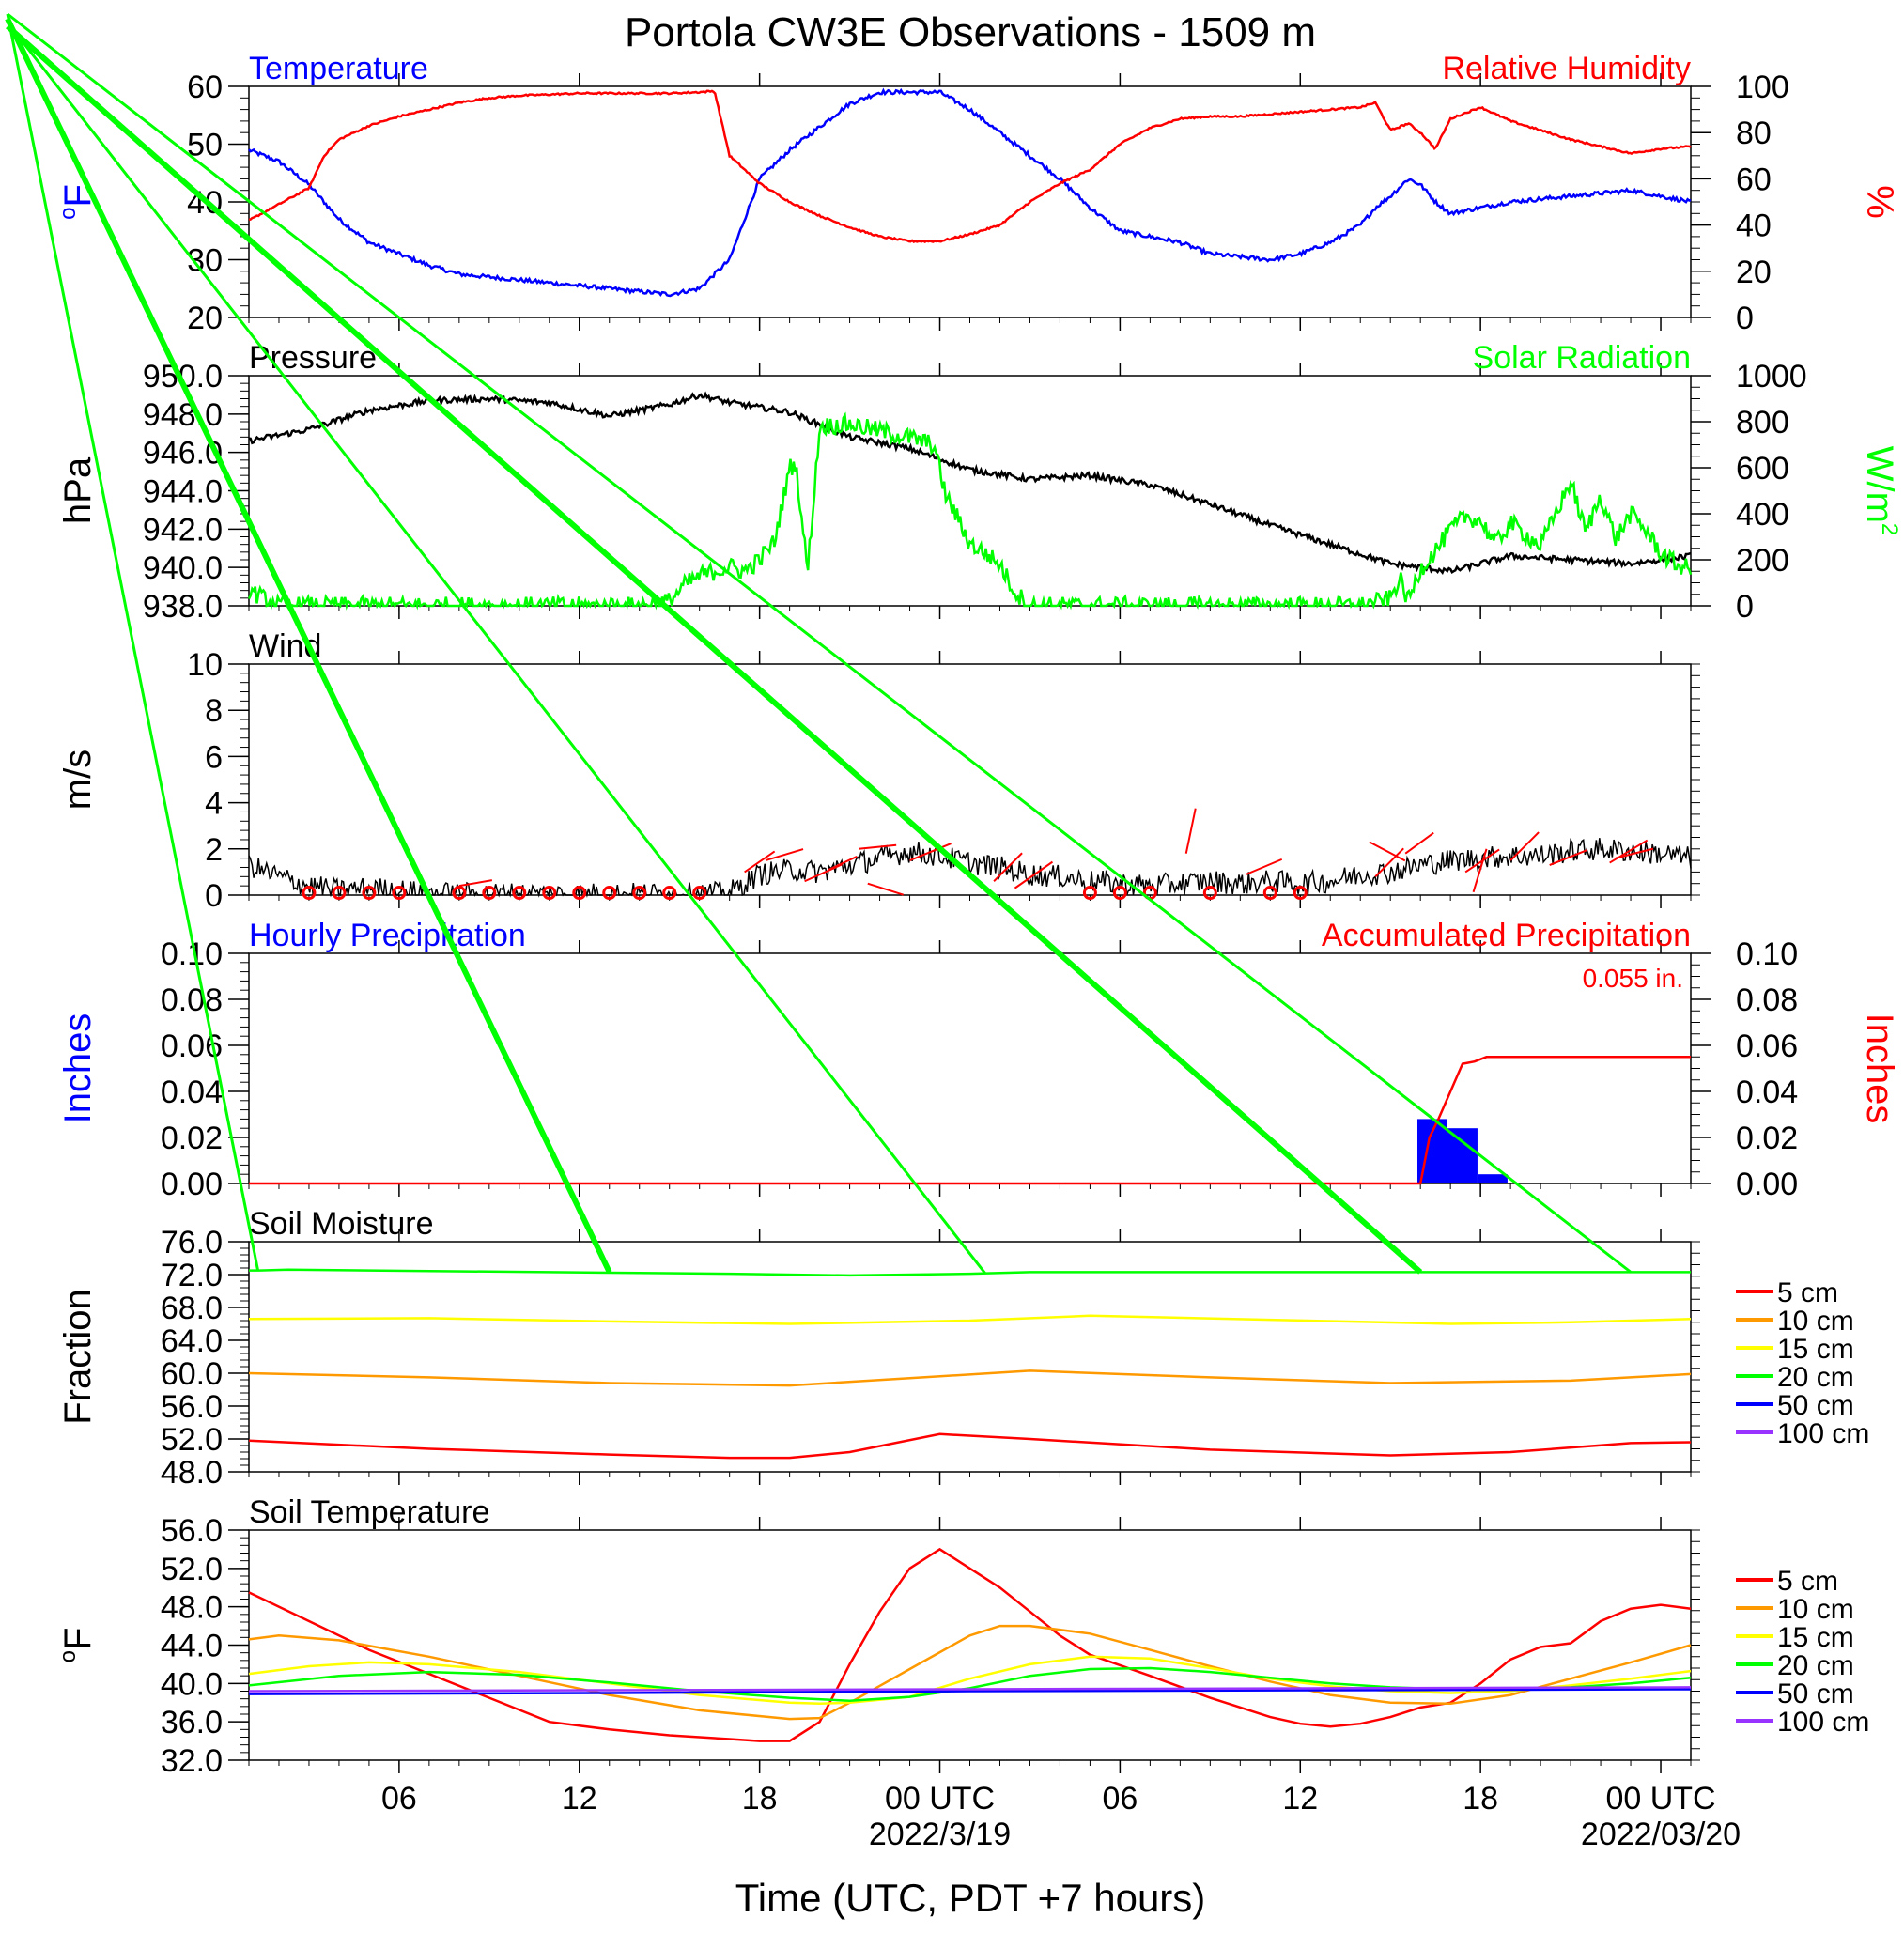 The width and height of the screenshot is (1904, 1933). What do you see at coordinates (192, 1092) in the screenshot?
I see `y-tick-label-left: 0.04` at bounding box center [192, 1092].